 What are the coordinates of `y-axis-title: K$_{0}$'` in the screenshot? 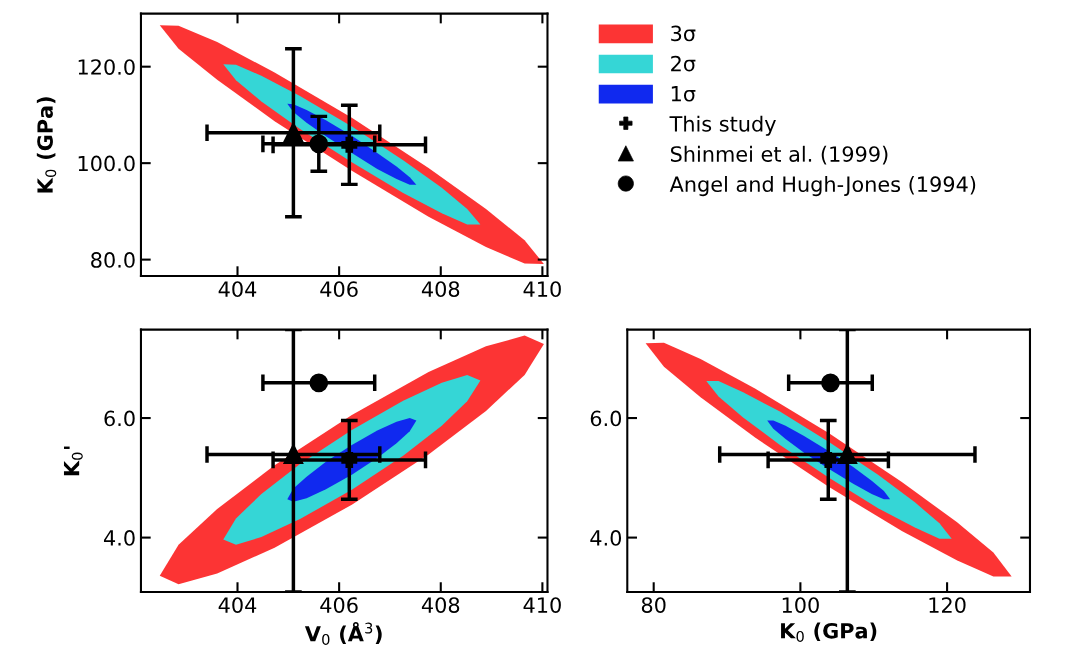 It's located at (73, 461).